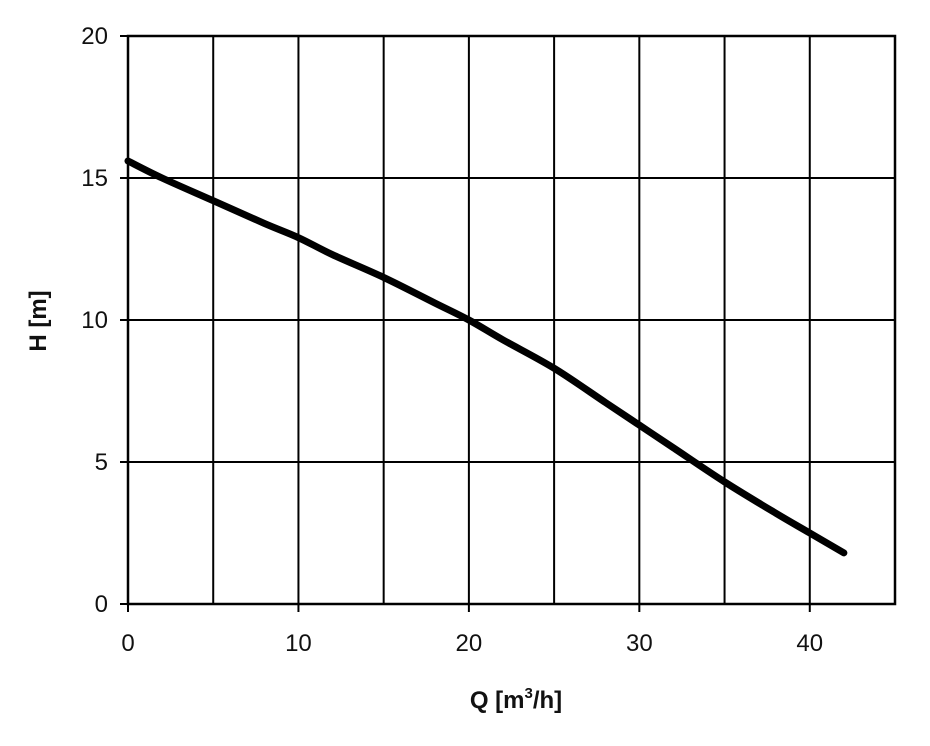  I want to click on x-axis-label: Q [m3/h], so click(516, 699).